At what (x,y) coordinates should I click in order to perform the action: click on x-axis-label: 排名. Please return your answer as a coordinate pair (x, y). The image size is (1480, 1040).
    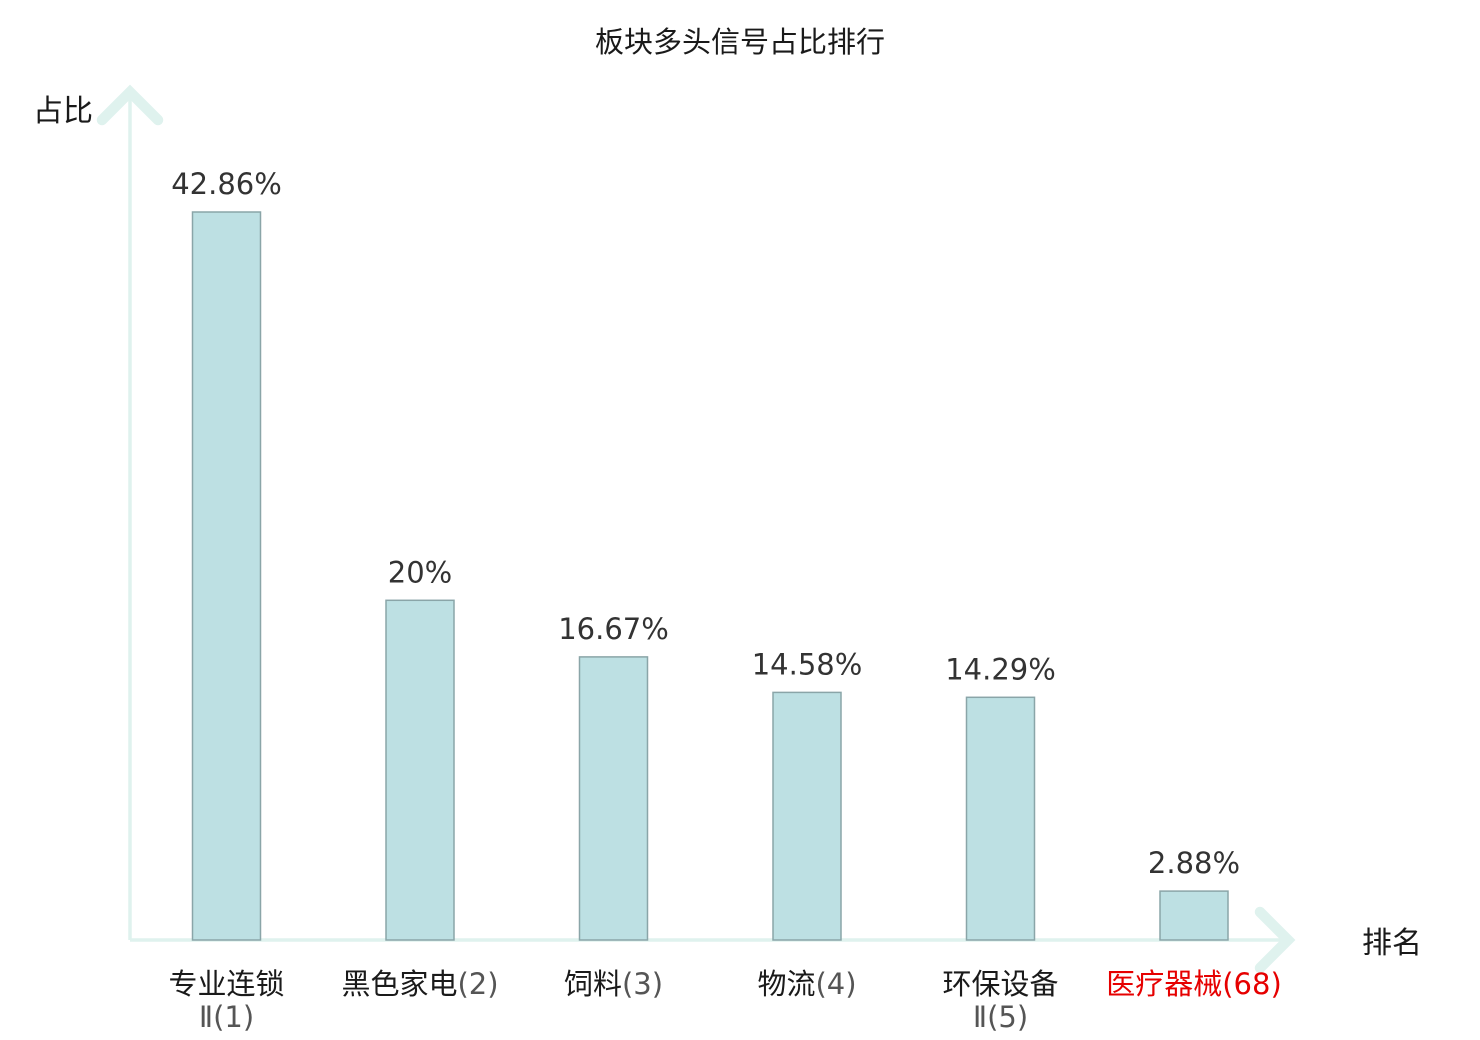
    Looking at the image, I should click on (1392, 943).